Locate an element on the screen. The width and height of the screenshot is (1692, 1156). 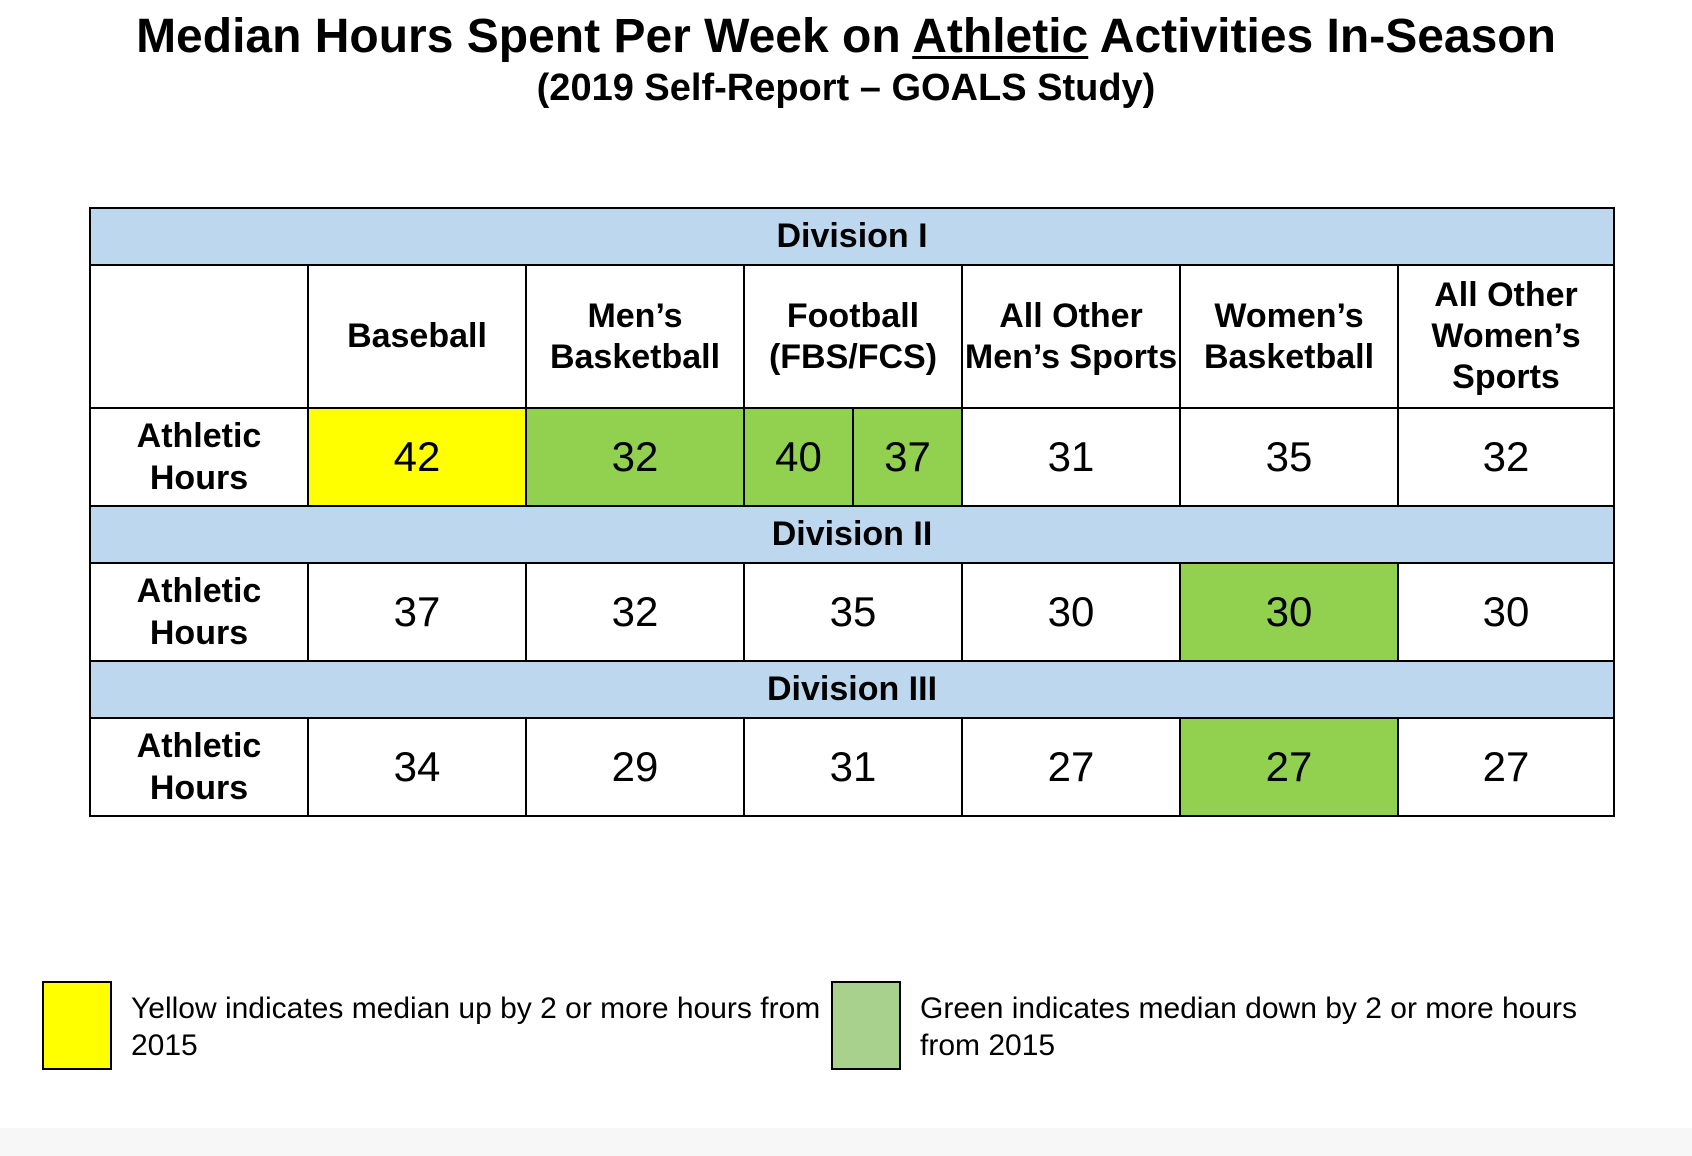
table-row: Athletic Hours 34 29 31 27 27 27 is located at coordinates (852, 767).